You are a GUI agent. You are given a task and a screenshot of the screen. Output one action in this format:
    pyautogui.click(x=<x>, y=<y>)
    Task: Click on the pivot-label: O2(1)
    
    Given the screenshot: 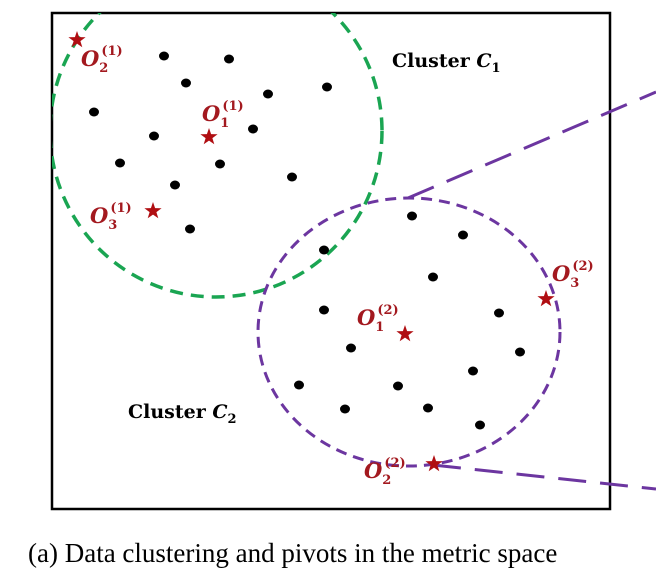 What is the action you would take?
    pyautogui.click(x=102, y=60)
    